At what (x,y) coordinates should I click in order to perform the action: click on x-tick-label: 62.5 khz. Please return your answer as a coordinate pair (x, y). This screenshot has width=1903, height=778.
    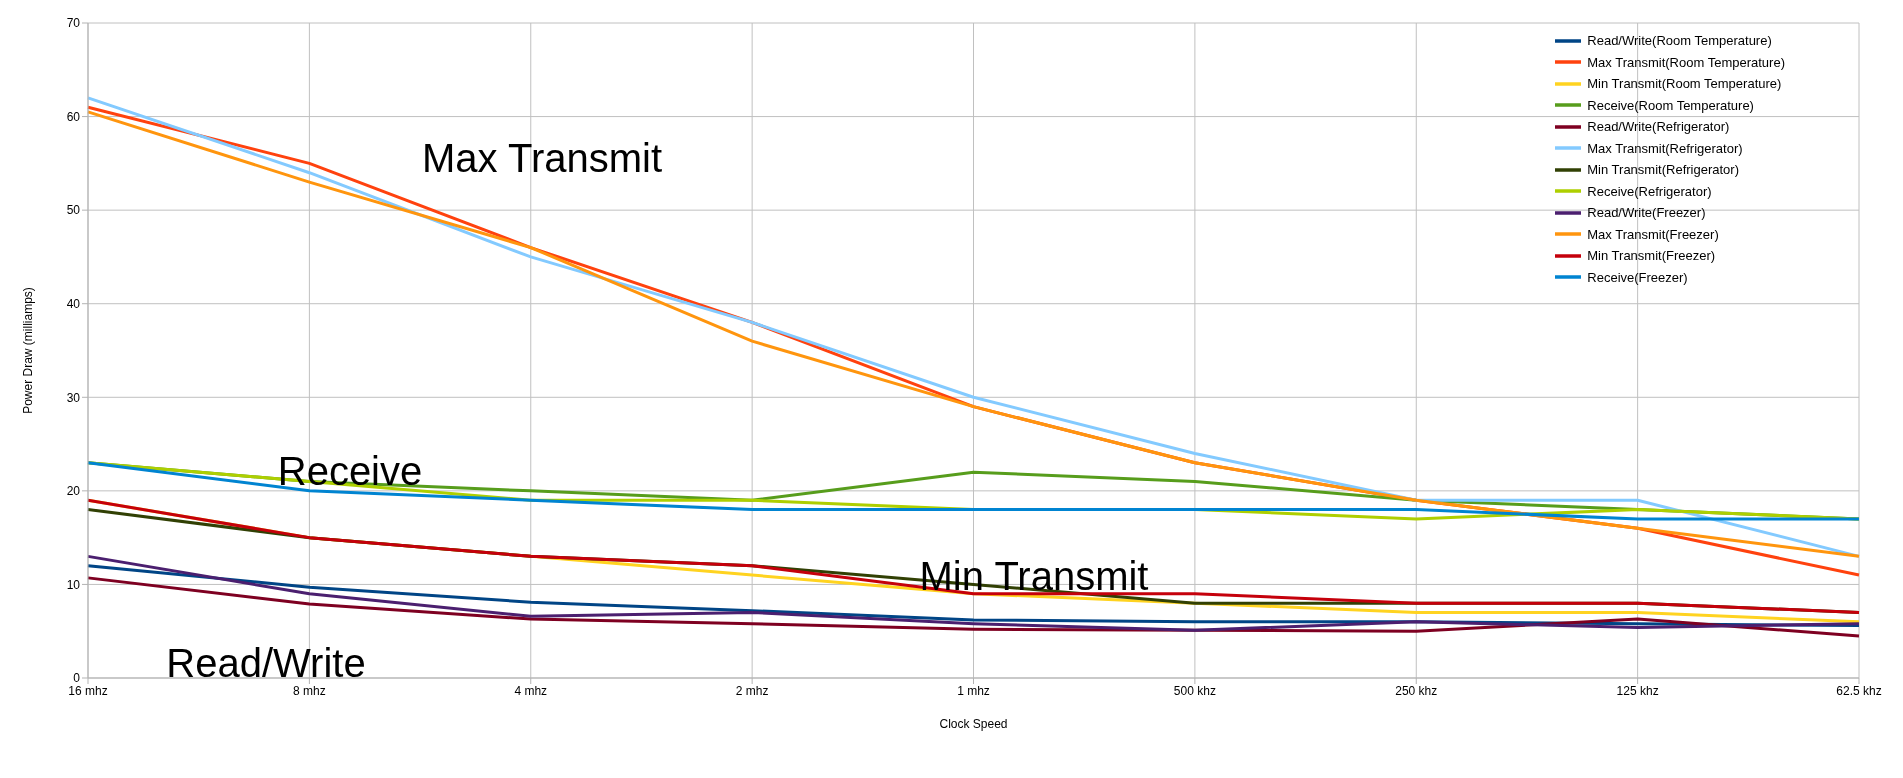
    Looking at the image, I should click on (1859, 690).